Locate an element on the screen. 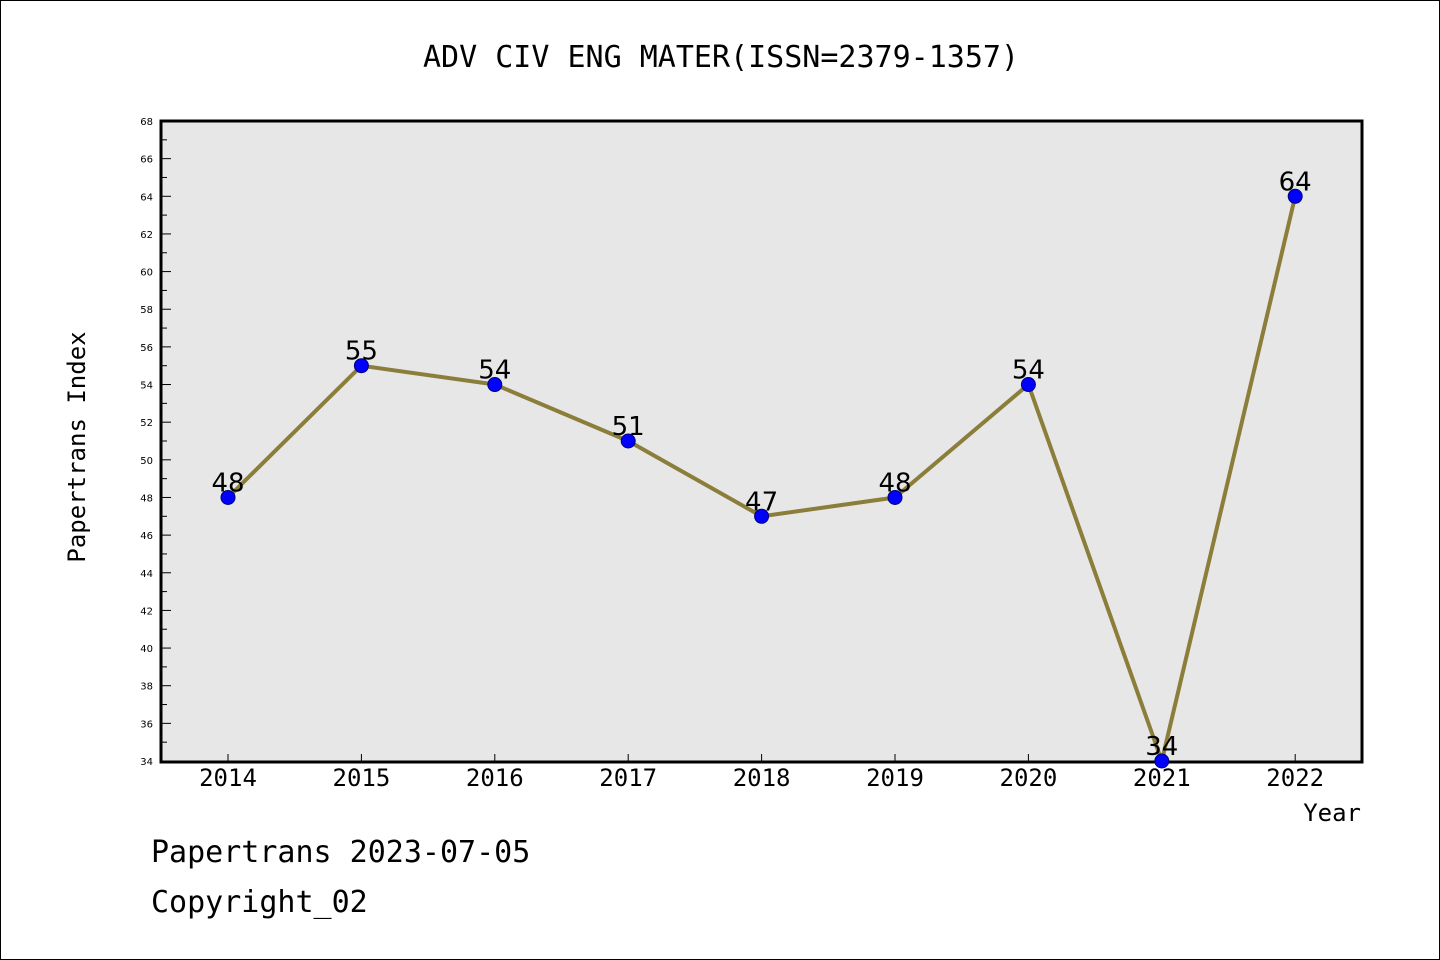 This screenshot has width=1440, height=960. x-tick-label: 2019 is located at coordinates (895, 778).